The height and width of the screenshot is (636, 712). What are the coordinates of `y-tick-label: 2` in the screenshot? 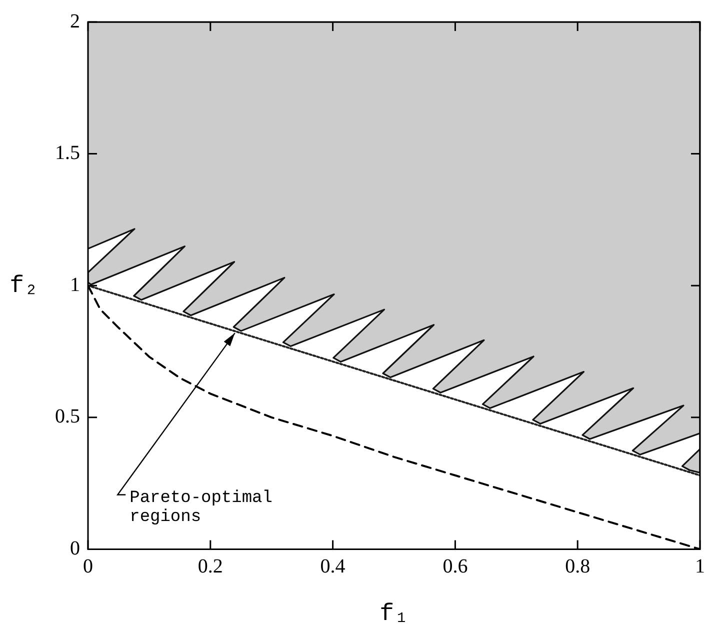 It's located at (75, 21).